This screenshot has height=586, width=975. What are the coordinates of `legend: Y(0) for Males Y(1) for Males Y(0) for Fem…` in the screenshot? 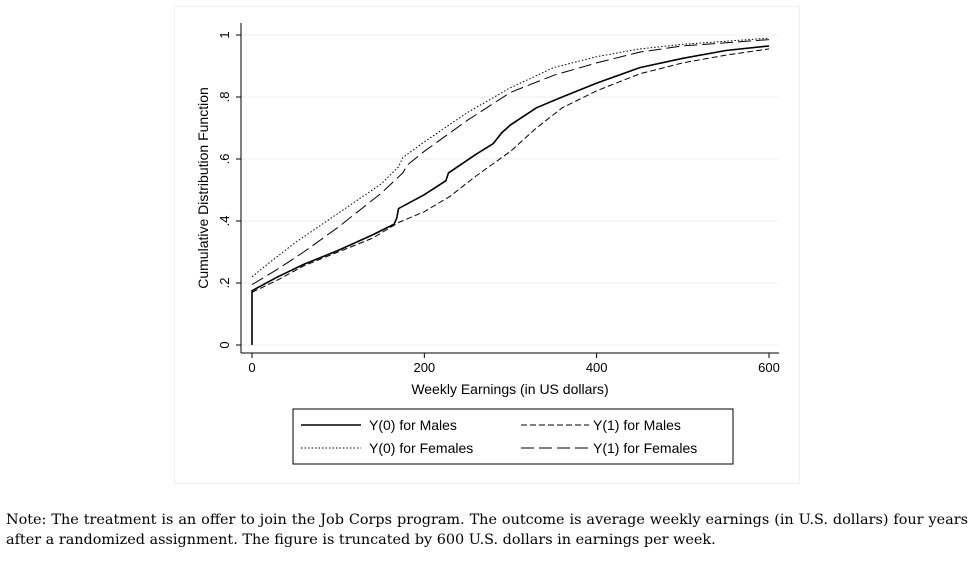 It's located at (513, 436).